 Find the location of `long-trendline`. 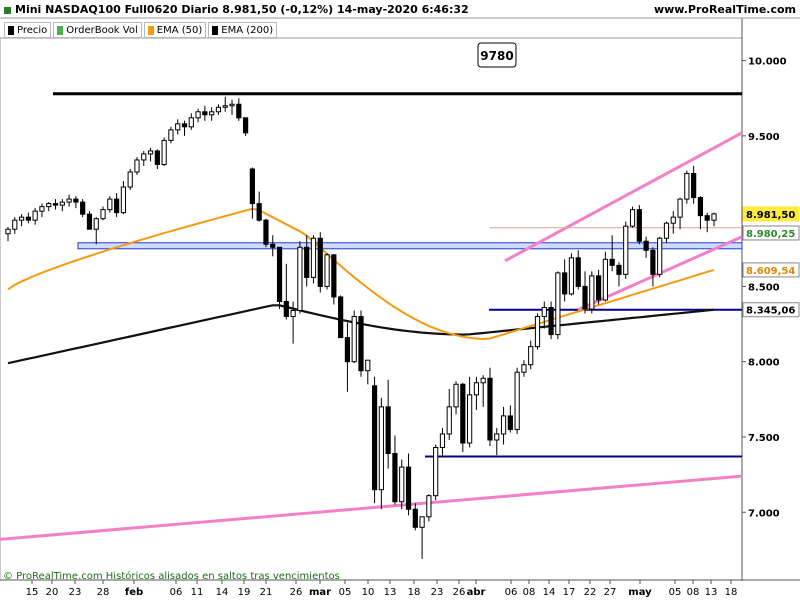

long-trendline is located at coordinates (371, 507).